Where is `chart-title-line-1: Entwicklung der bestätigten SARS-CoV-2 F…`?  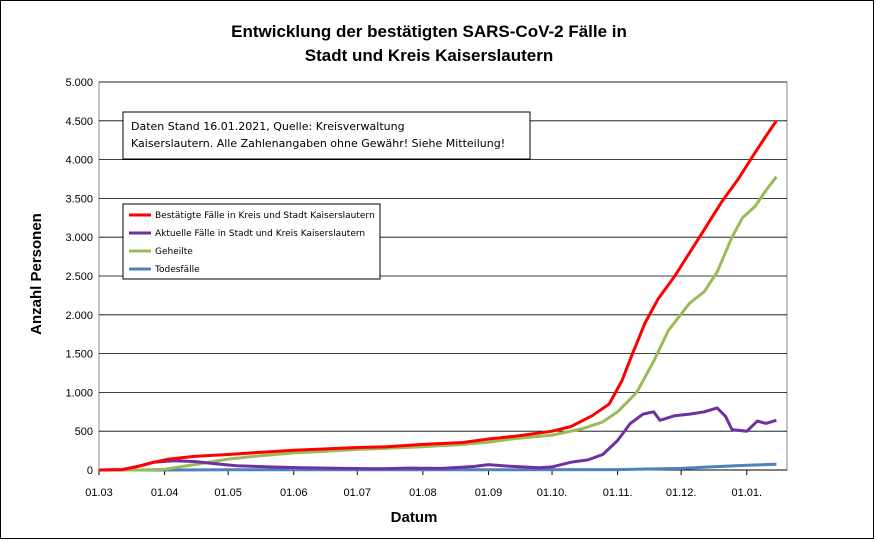
chart-title-line-1: Entwicklung der bestätigten SARS-CoV-2 F… is located at coordinates (429, 31).